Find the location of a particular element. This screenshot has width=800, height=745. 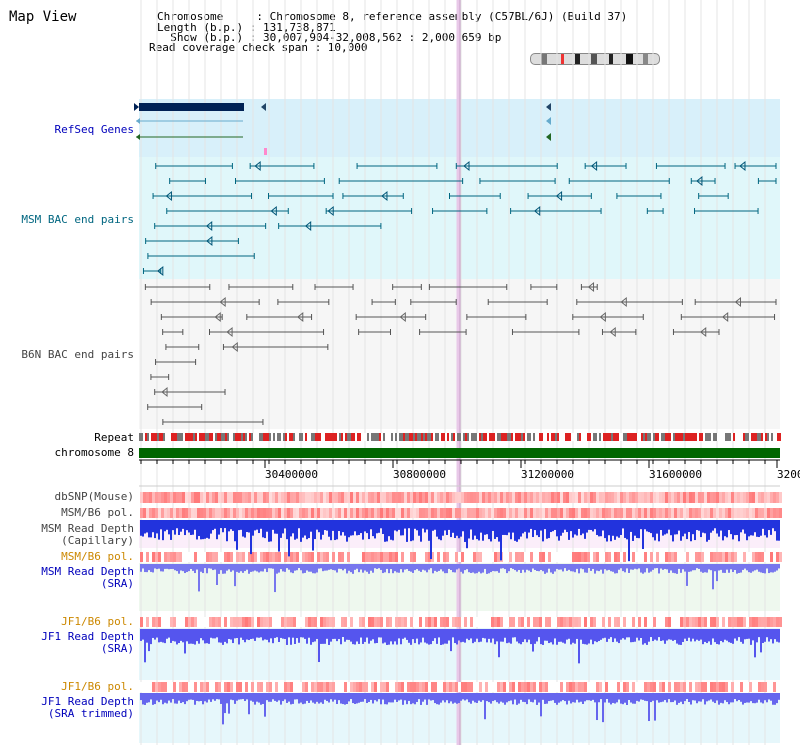

track-label-msm-bac: MSM BAC end pairs is located at coordinates (77, 219).